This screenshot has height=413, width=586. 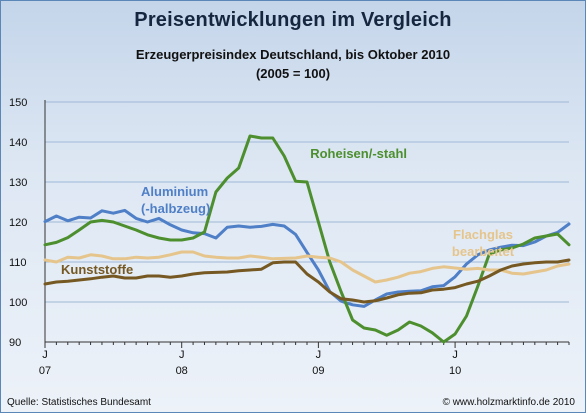 What do you see at coordinates (455, 371) in the screenshot?
I see `x-tick-year: 10` at bounding box center [455, 371].